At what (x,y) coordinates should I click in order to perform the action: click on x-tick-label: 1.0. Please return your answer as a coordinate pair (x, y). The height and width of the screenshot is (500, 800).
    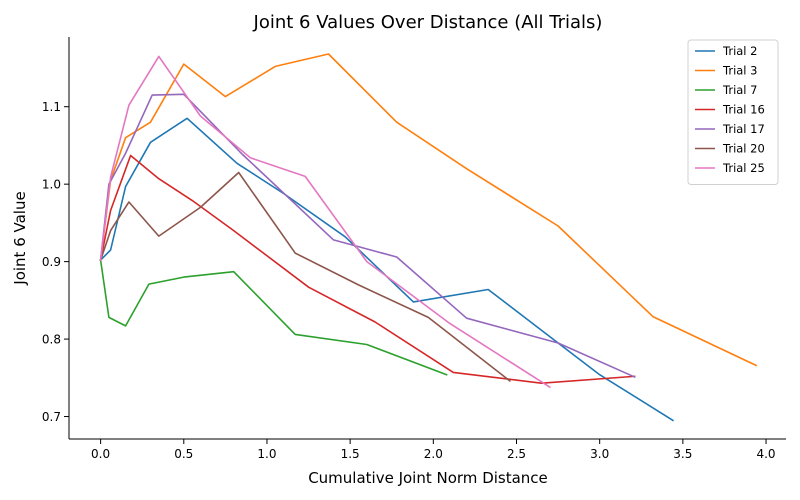
    Looking at the image, I should click on (266, 454).